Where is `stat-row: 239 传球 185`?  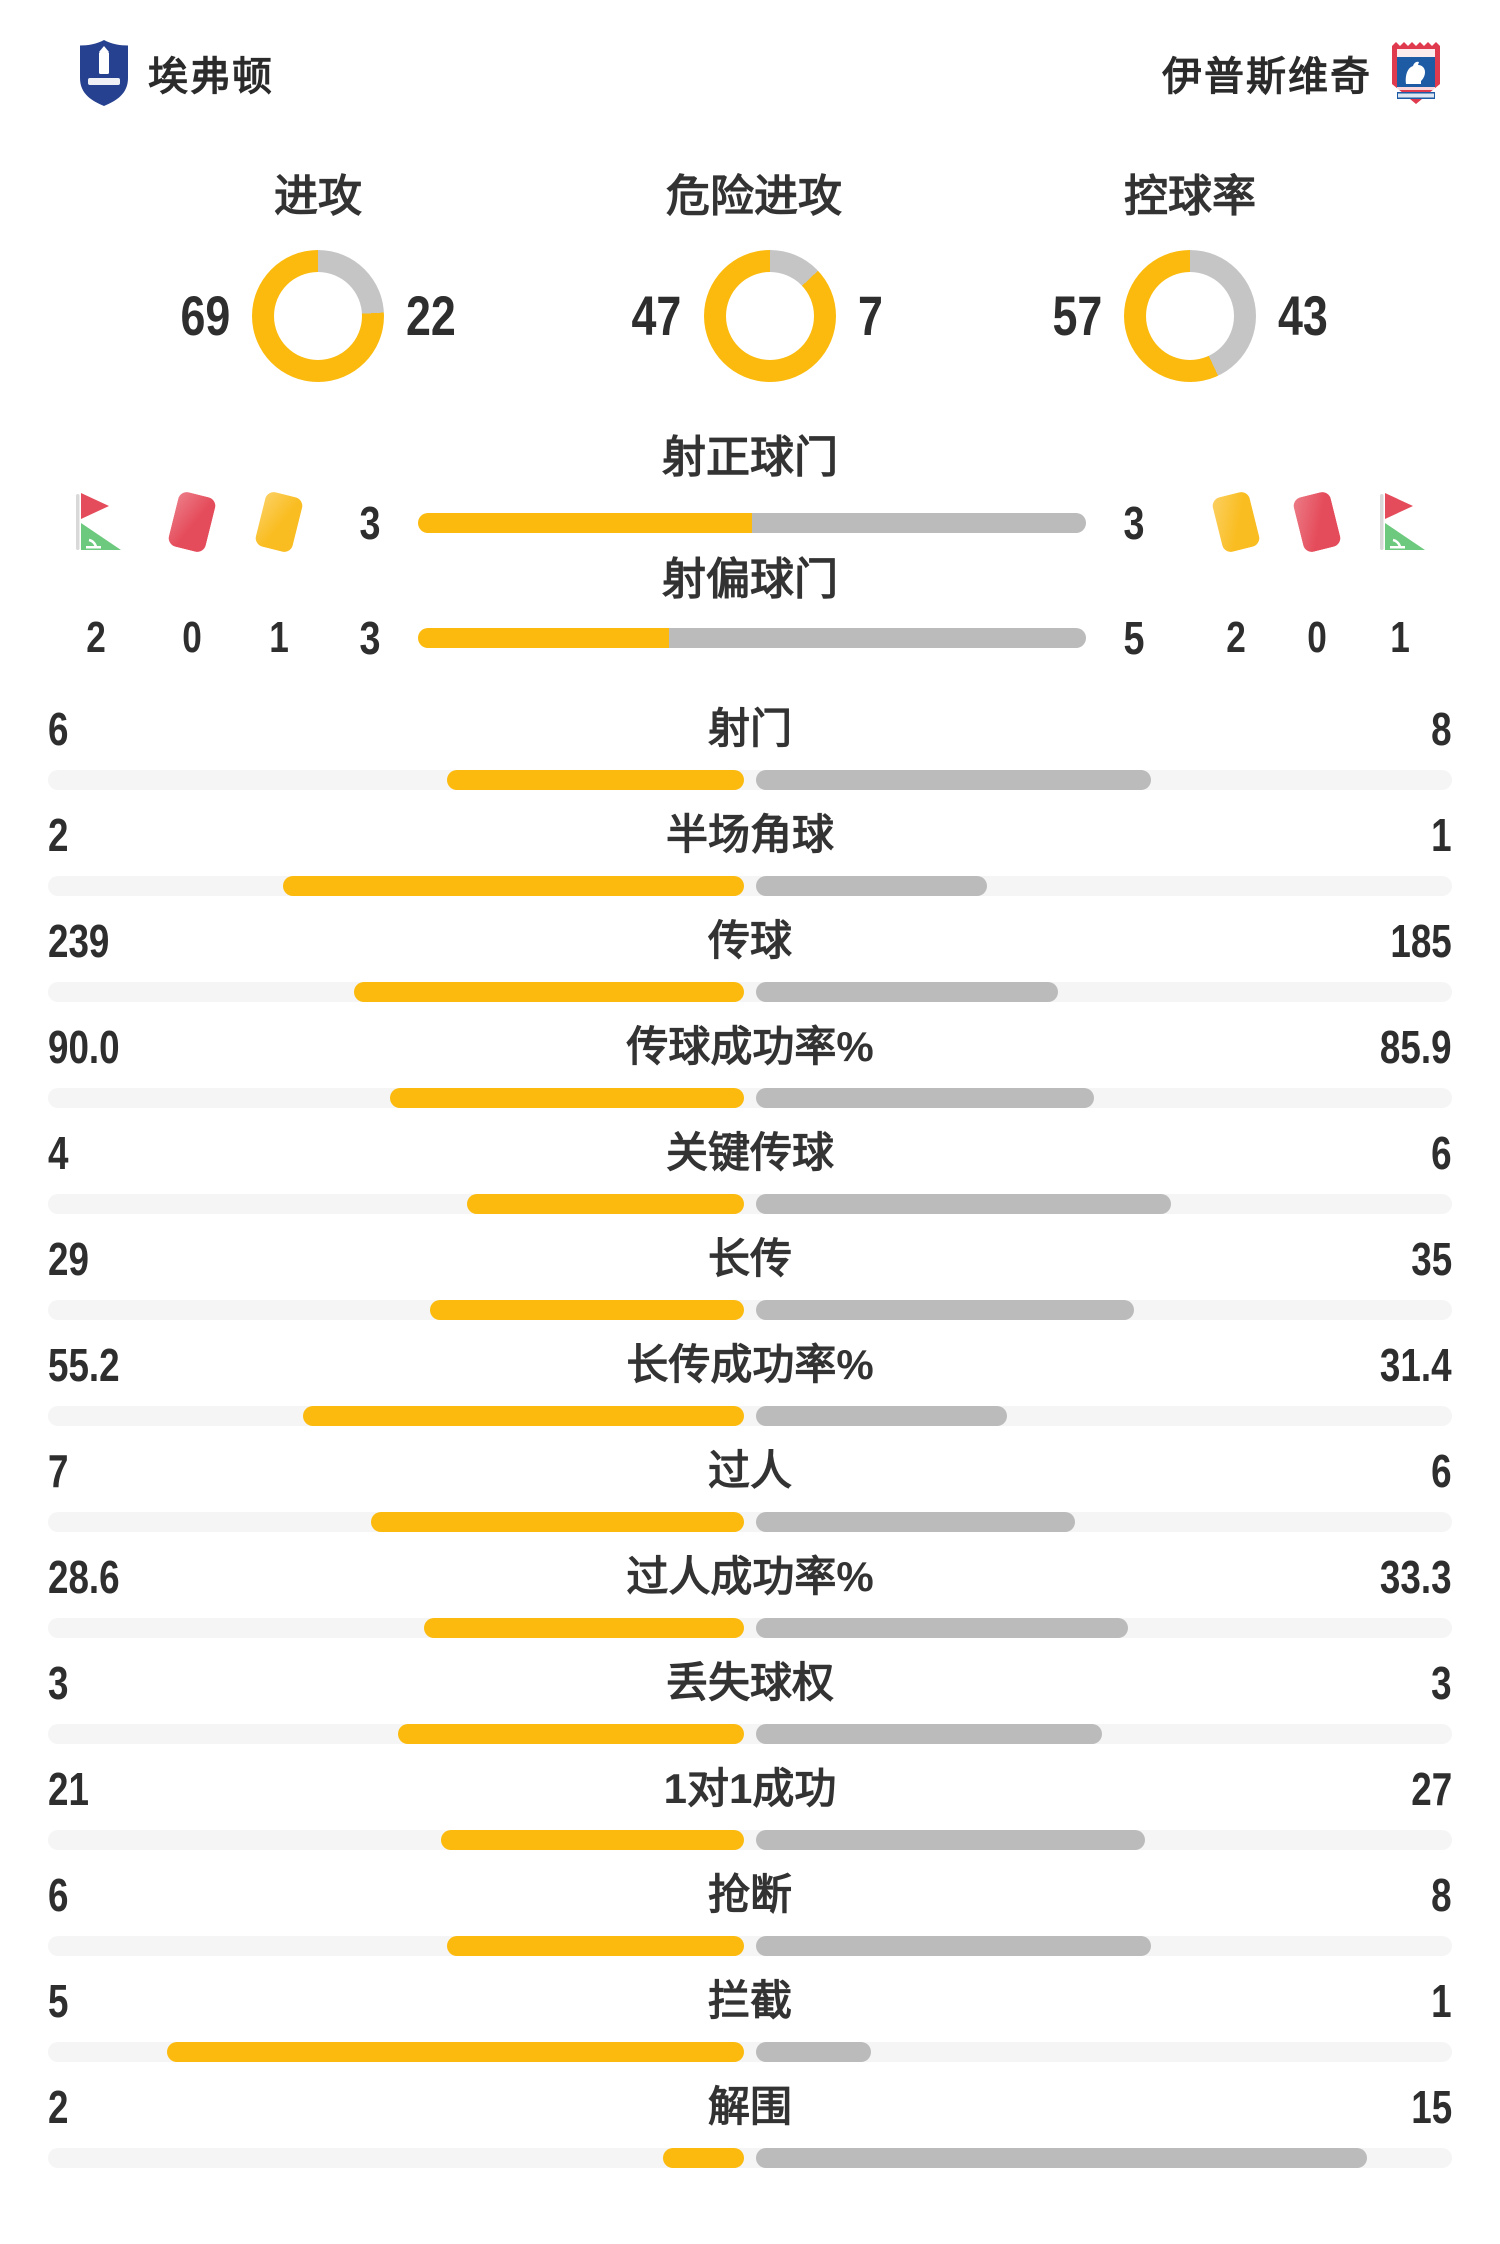 stat-row: 239 传球 185 is located at coordinates (750, 965).